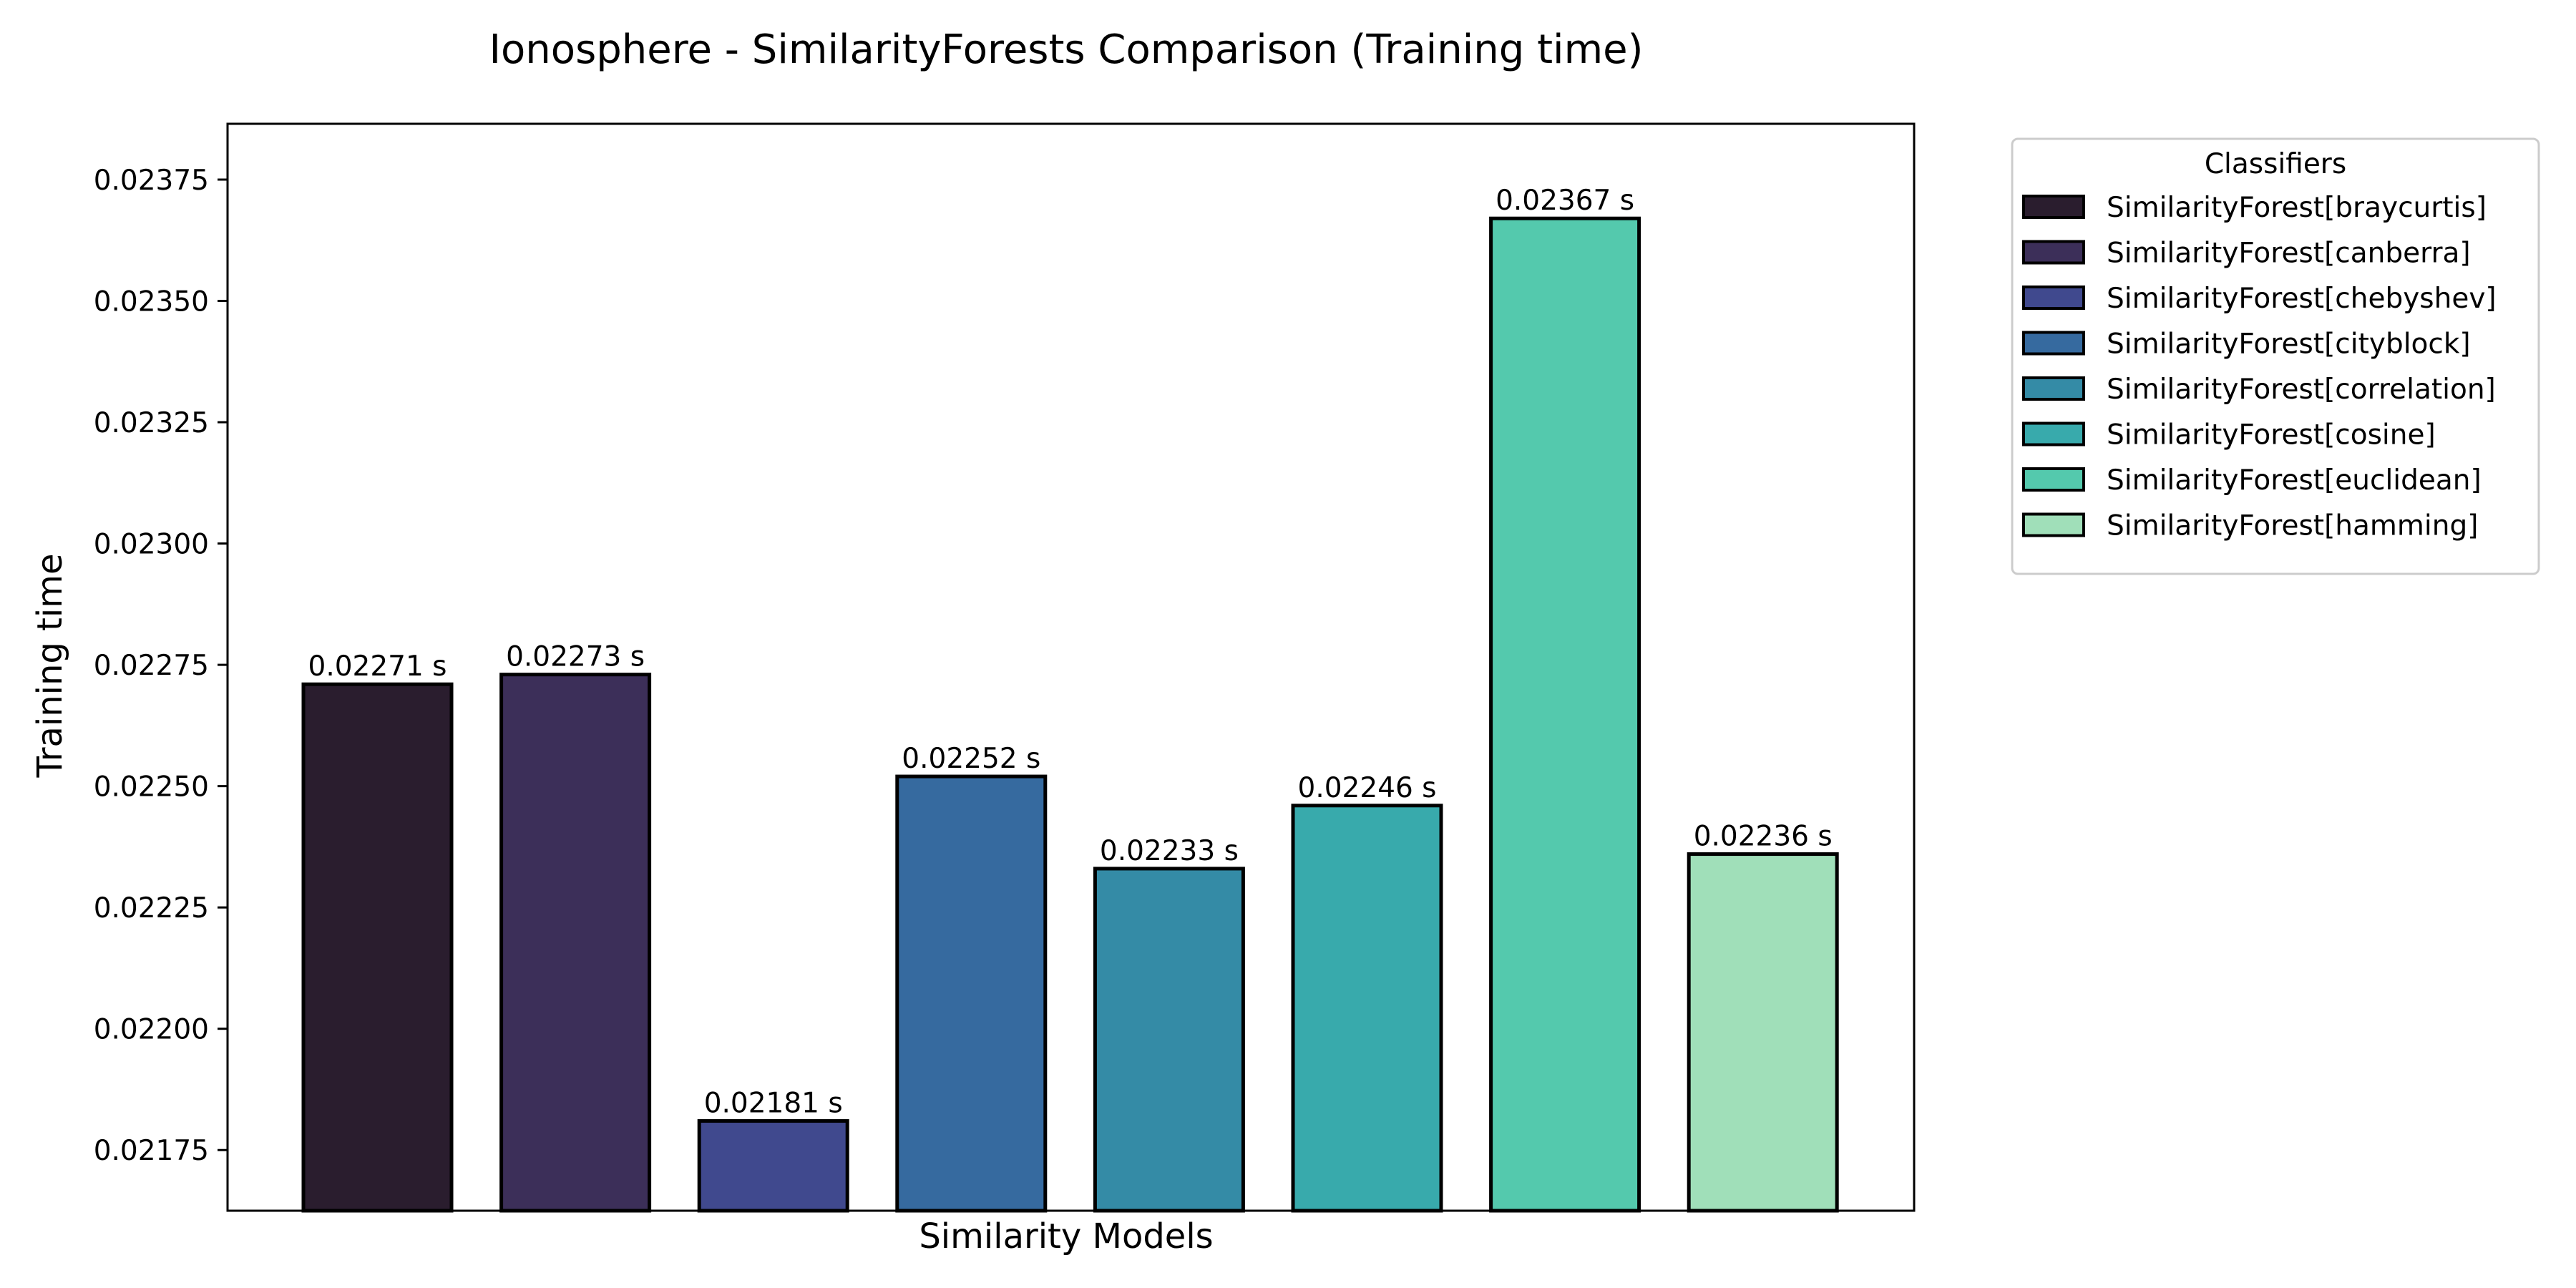 The height and width of the screenshot is (1288, 2576). What do you see at coordinates (151, 908) in the screenshot?
I see `y-tick-label: 0.02225` at bounding box center [151, 908].